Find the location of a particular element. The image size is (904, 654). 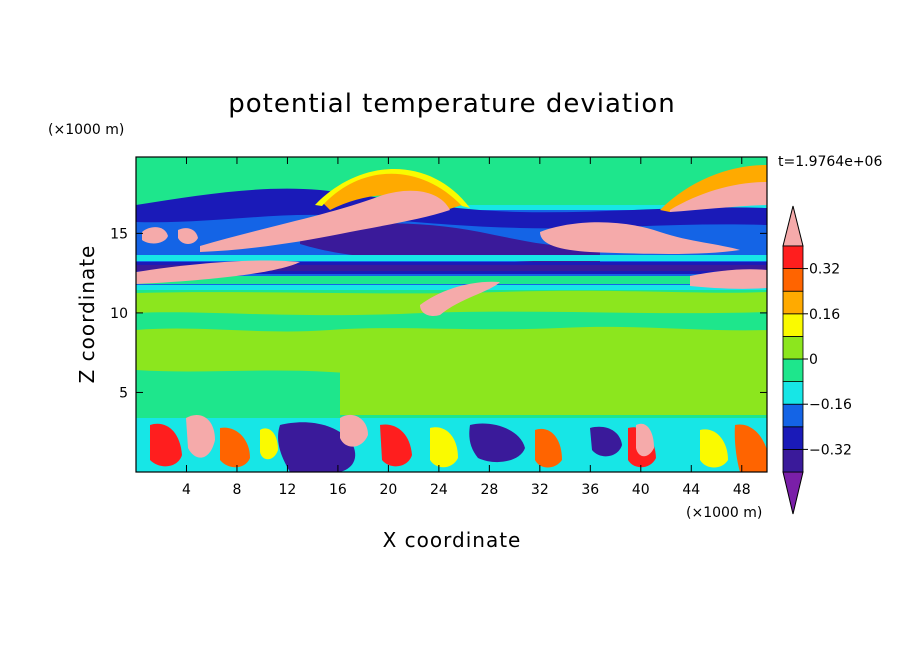

field-blob-pink-tl2 is located at coordinates (188, 236).